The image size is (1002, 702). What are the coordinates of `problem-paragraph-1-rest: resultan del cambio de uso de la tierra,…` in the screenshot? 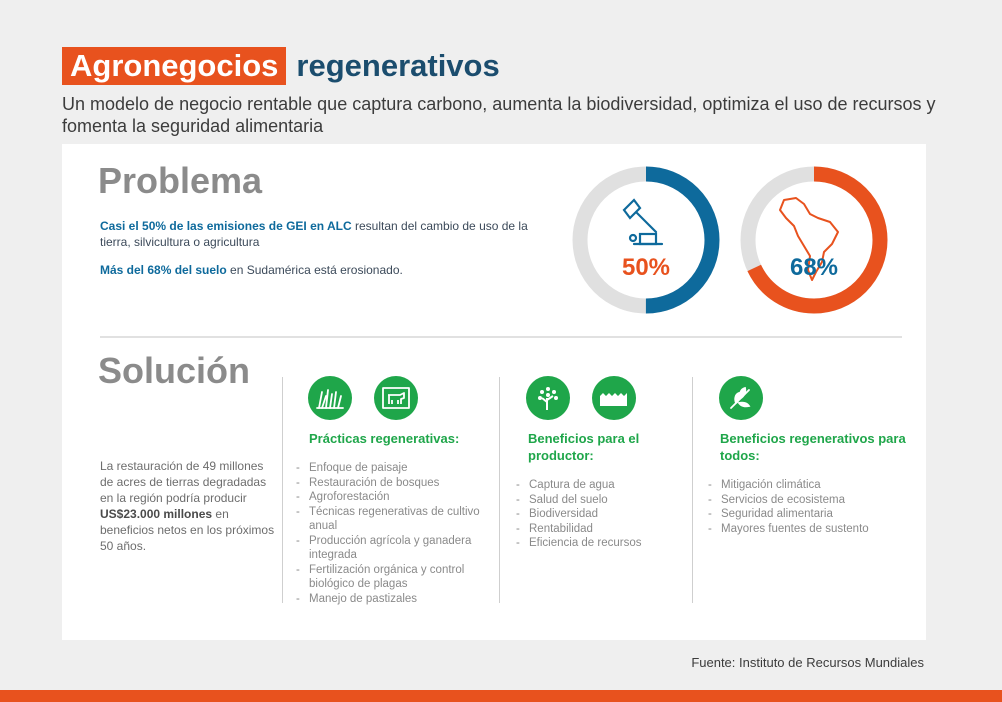 It's located at (314, 234).